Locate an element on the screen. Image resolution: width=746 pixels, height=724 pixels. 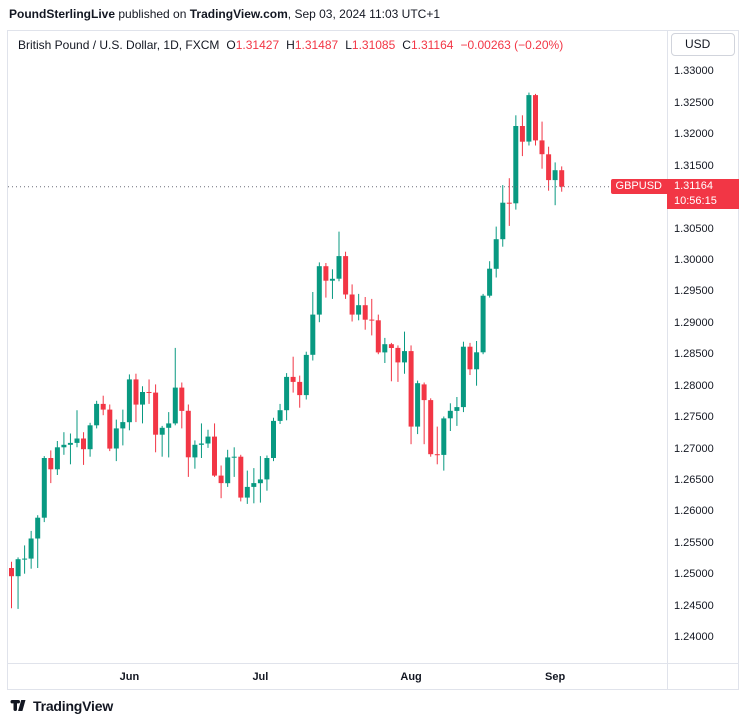
symbol-title: British Pound / U.S. Dollar, 1D, FXCM is located at coordinates (119, 45).